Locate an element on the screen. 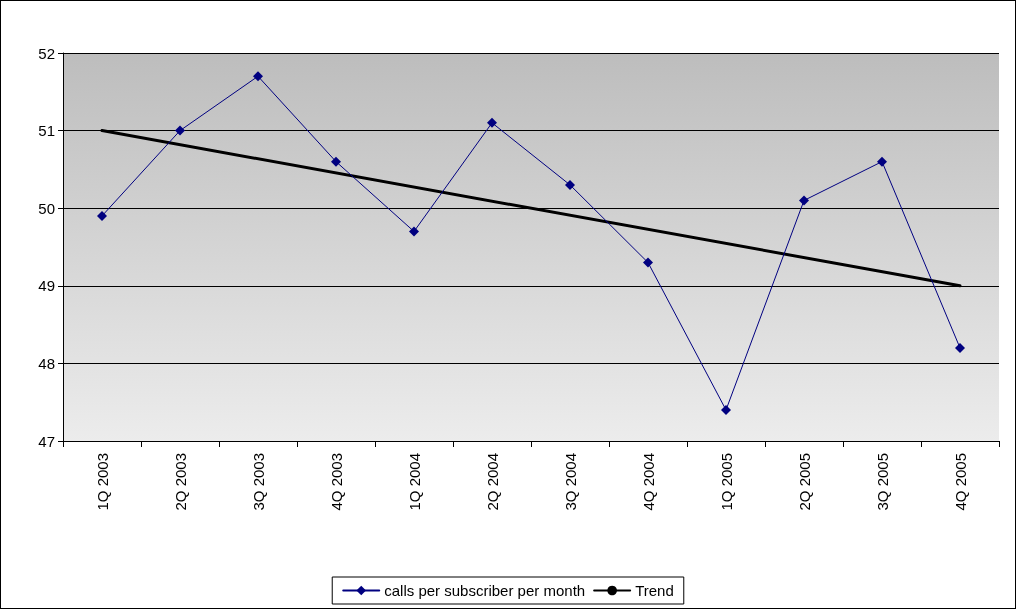 This screenshot has height=609, width=1016. x-tick-label: 4Q 2004 is located at coordinates (648, 482).